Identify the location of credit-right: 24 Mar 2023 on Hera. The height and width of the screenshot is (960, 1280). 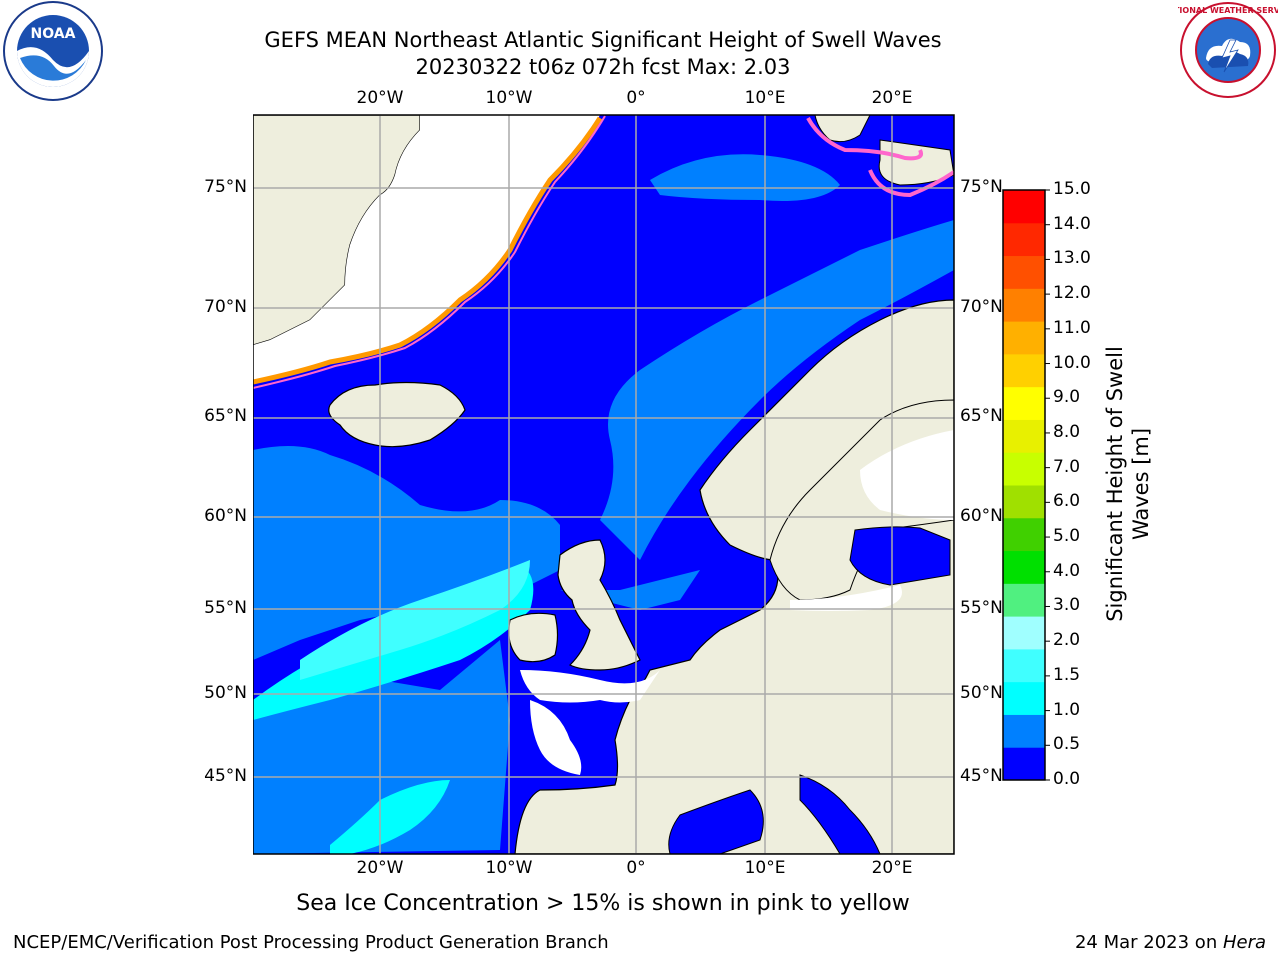
(1170, 942).